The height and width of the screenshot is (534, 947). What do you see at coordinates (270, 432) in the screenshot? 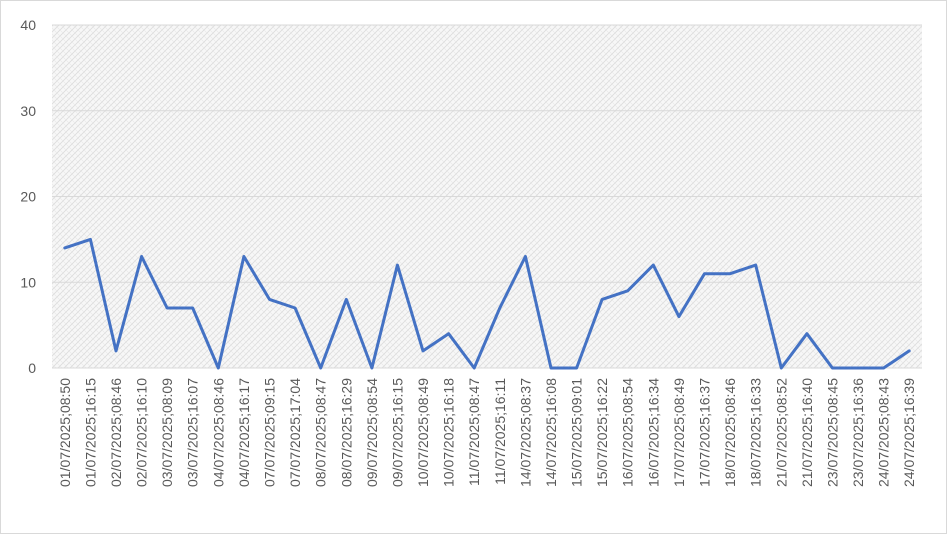
I see `x-tick-label: 07/07/2025;09:15` at bounding box center [270, 432].